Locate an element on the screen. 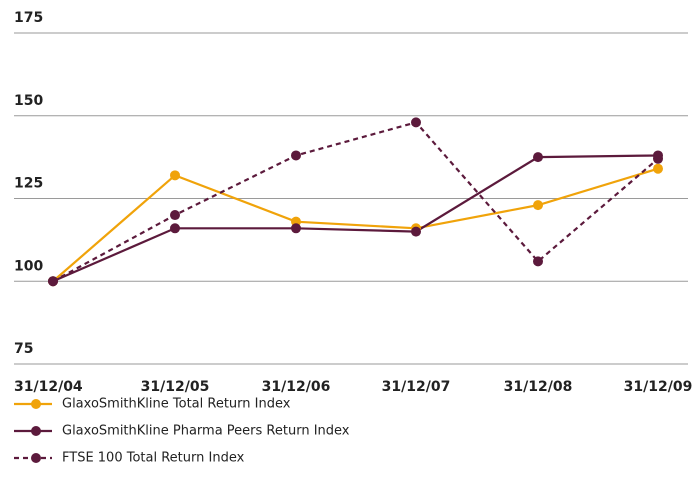  legend-label: GlaxoSmithKline Total Return Index is located at coordinates (176, 404).